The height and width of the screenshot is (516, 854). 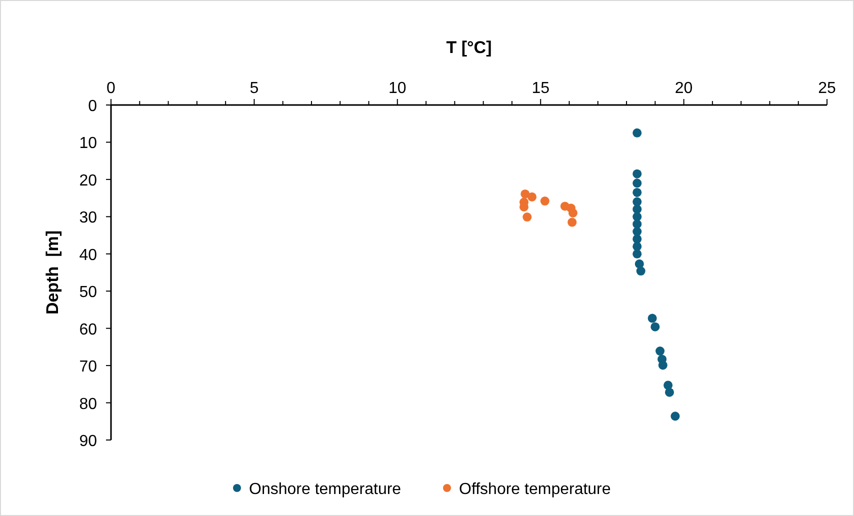 What do you see at coordinates (469, 47) in the screenshot?
I see `x-axis-title: T [°C]` at bounding box center [469, 47].